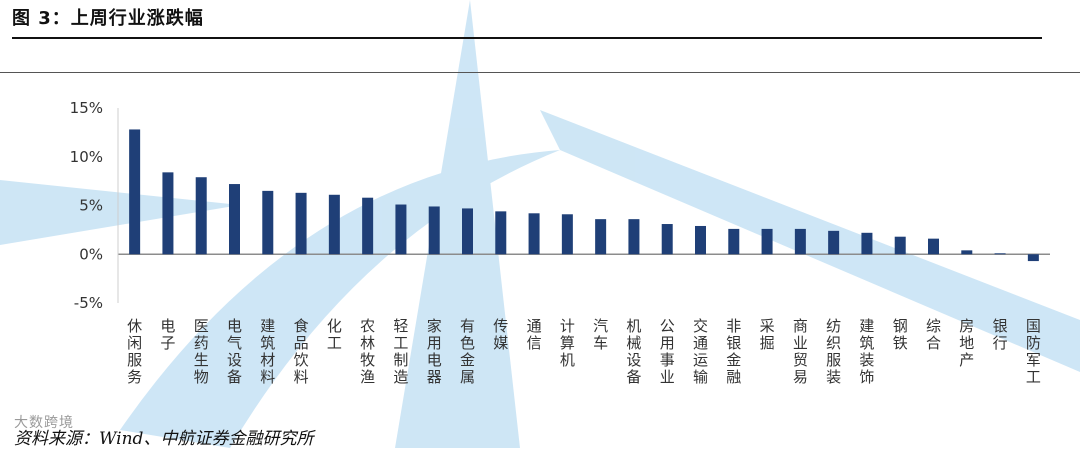 This screenshot has width=1080, height=449. Describe the element at coordinates (164, 439) in the screenshot. I see `source-note: 资料来源：Wind、中航证券金融研究所` at that location.